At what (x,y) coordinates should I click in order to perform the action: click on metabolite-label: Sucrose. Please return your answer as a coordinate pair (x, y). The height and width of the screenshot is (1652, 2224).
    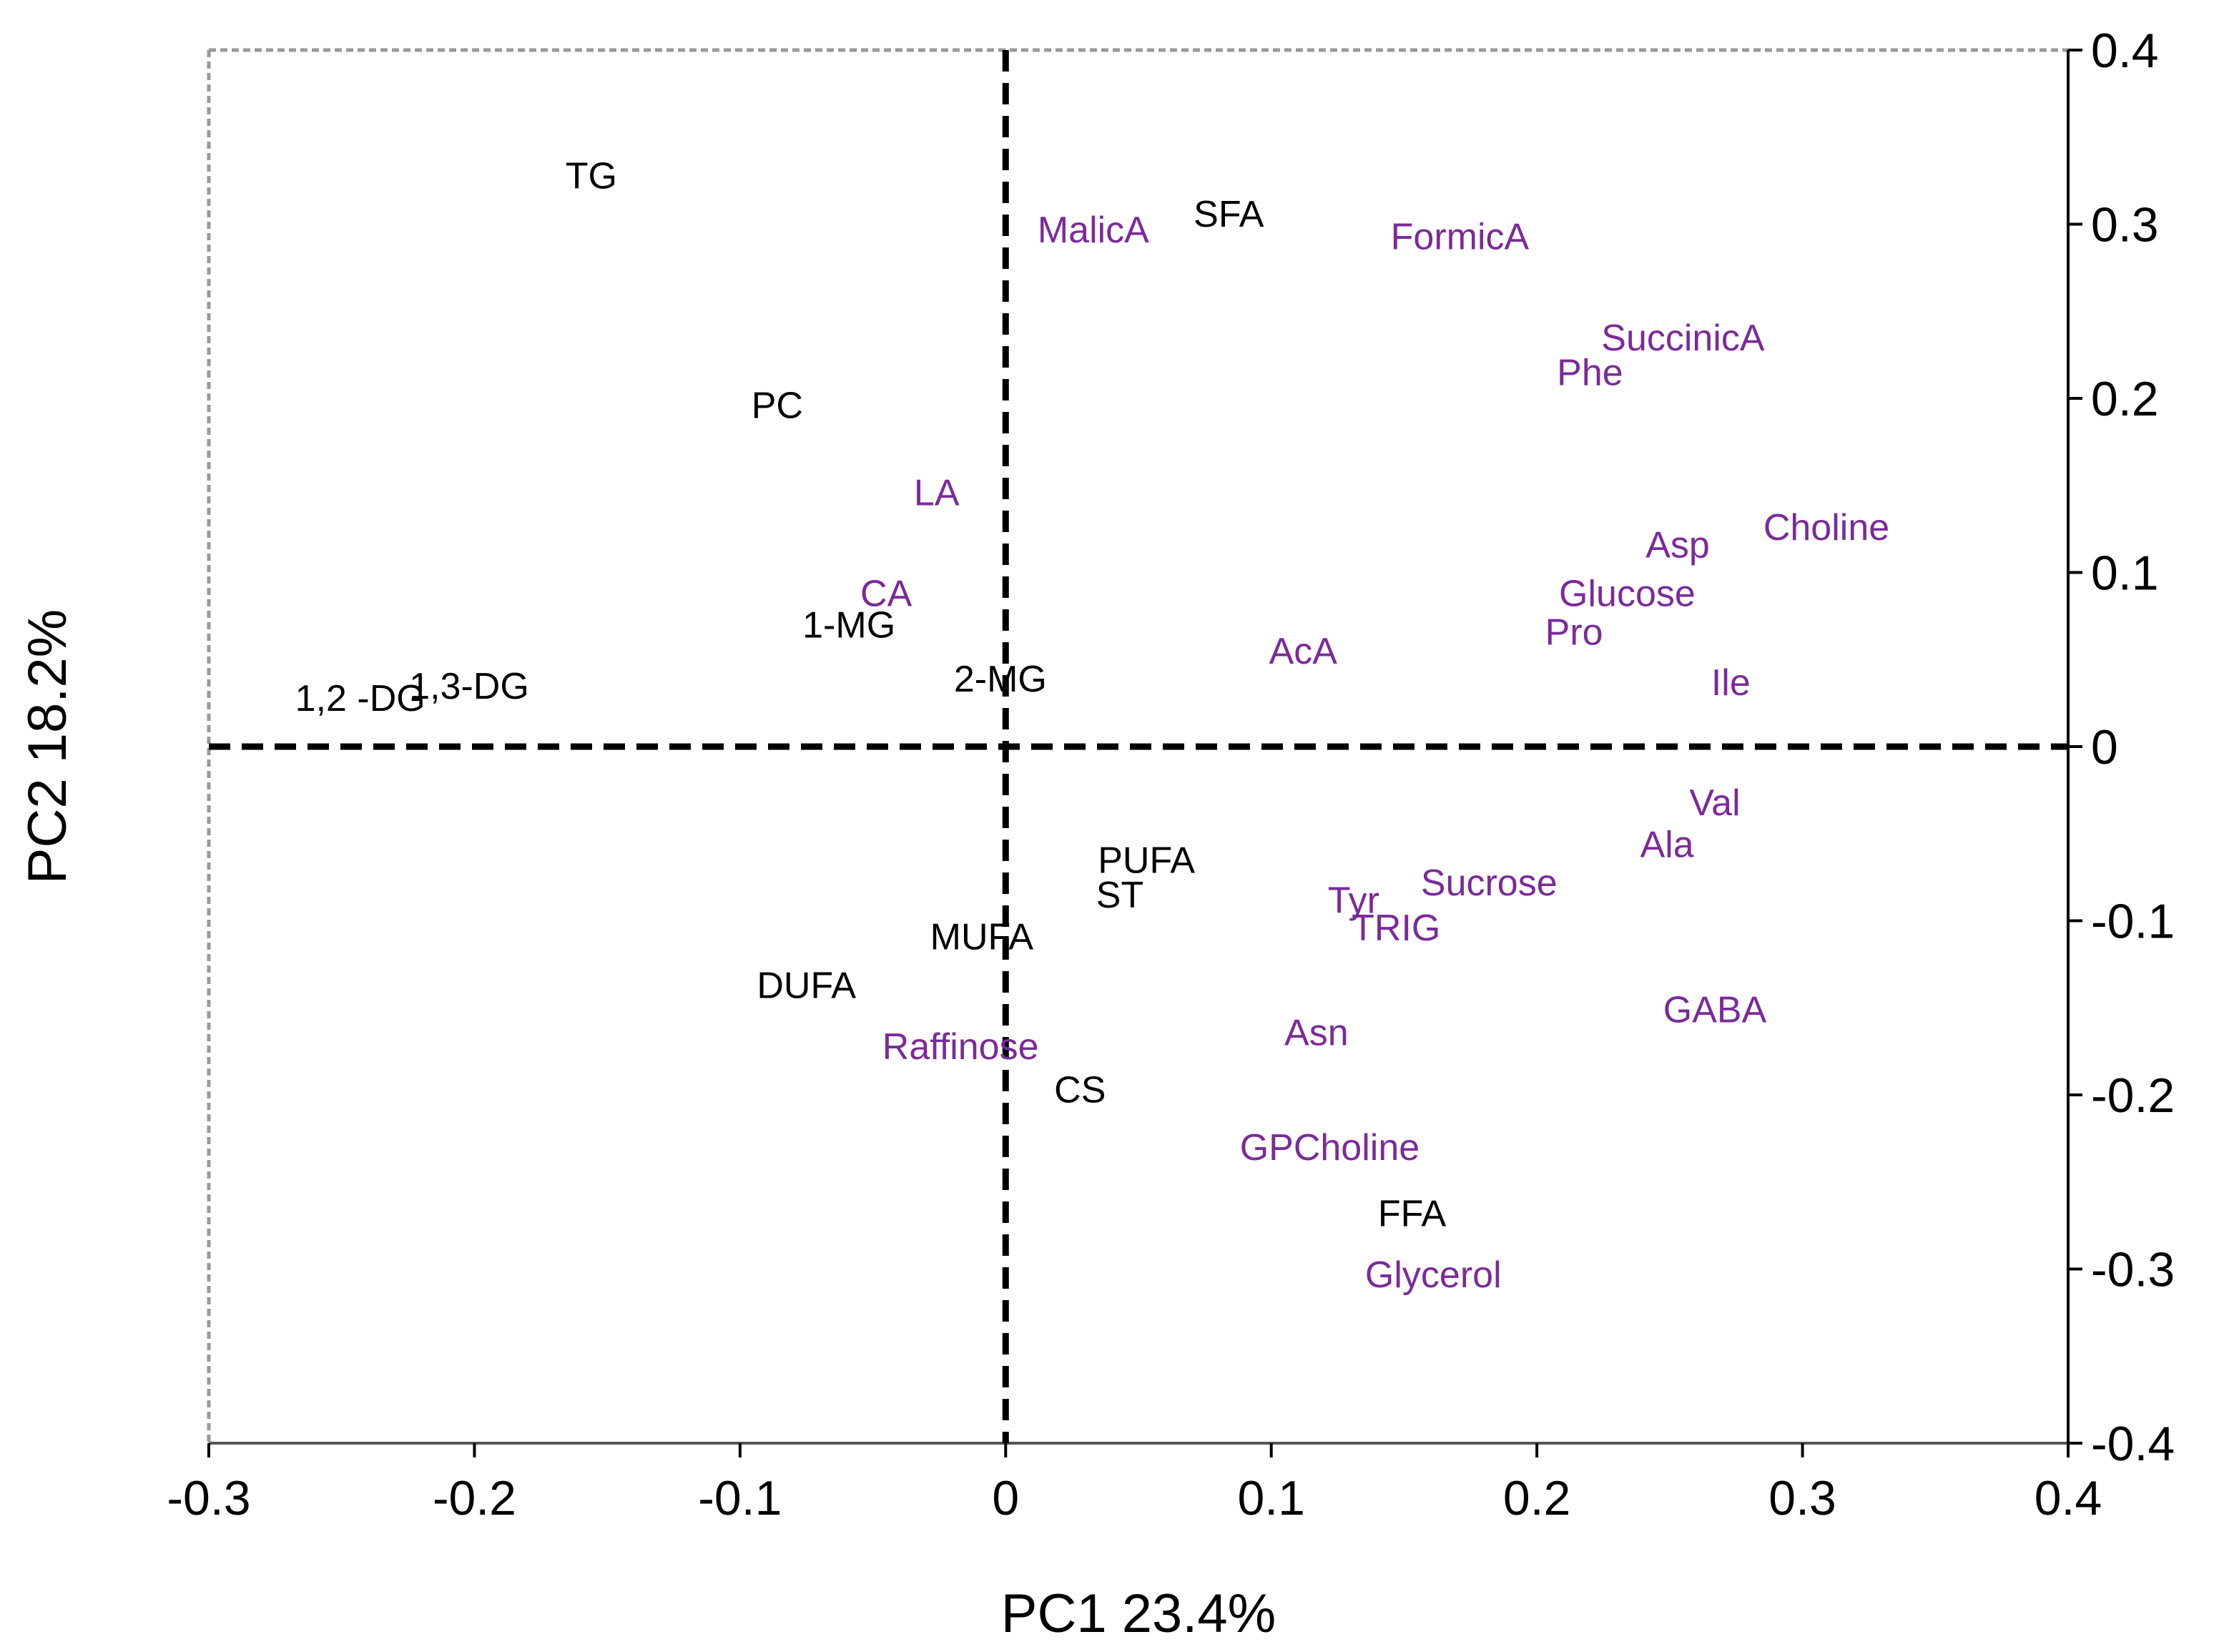
    Looking at the image, I should click on (1489, 883).